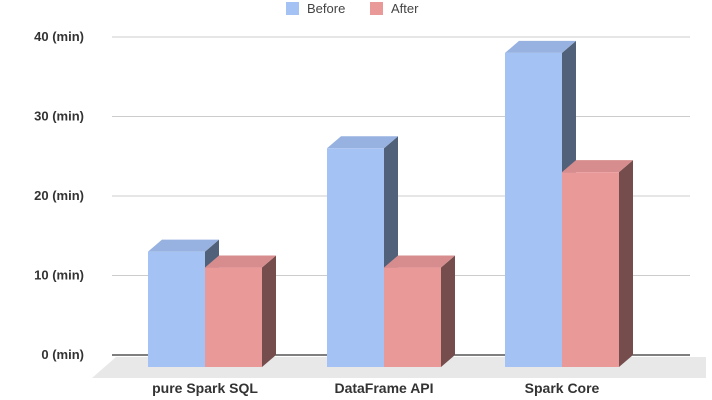 The image size is (712, 400). I want to click on legend-label-before: Before, so click(326, 8).